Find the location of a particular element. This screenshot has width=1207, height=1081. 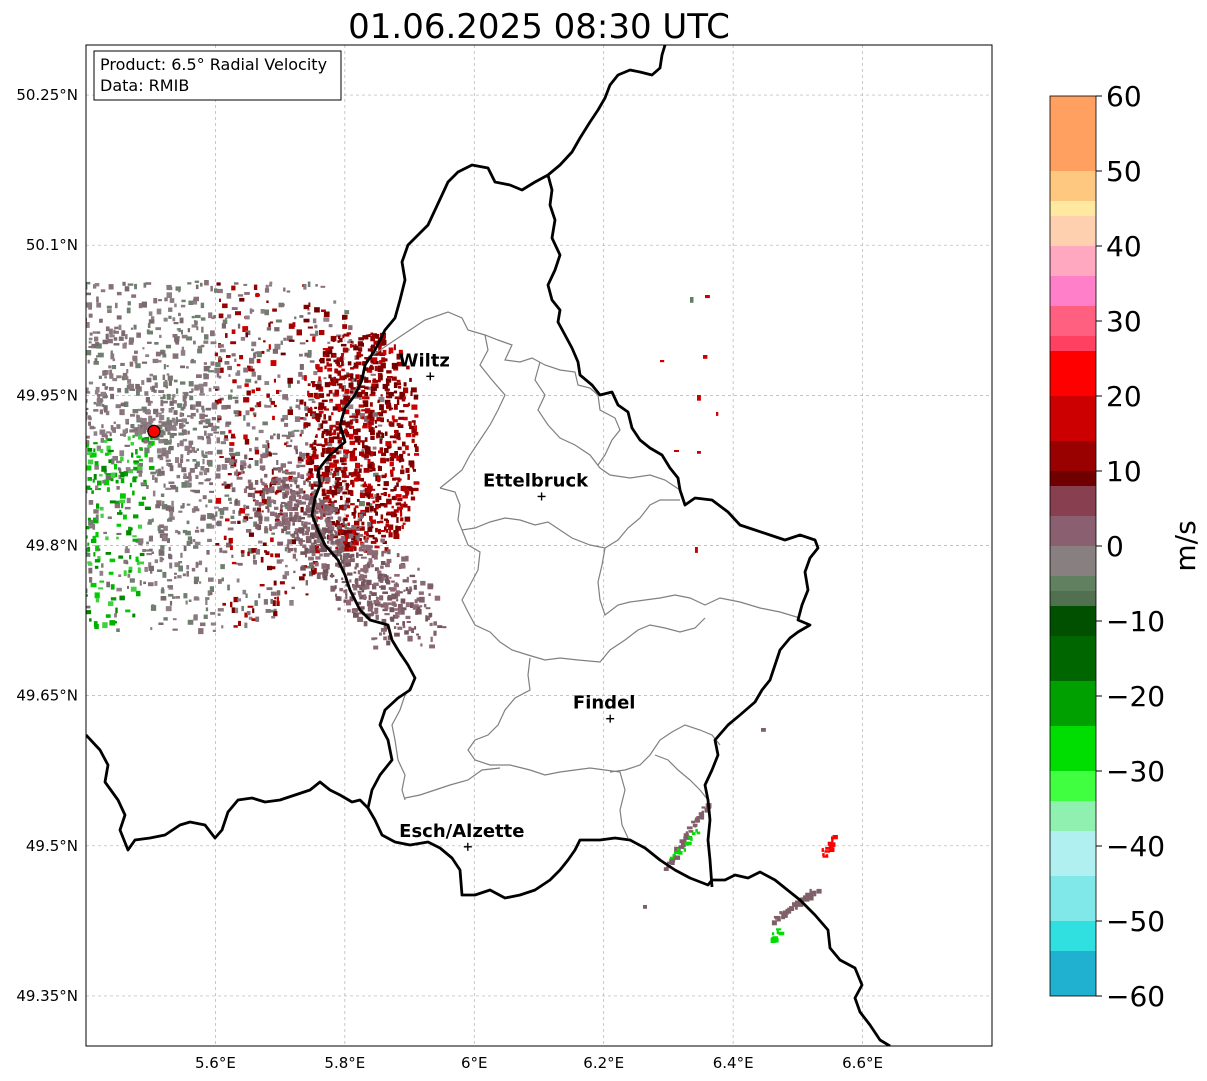

city-label: Findel is located at coordinates (604, 703).